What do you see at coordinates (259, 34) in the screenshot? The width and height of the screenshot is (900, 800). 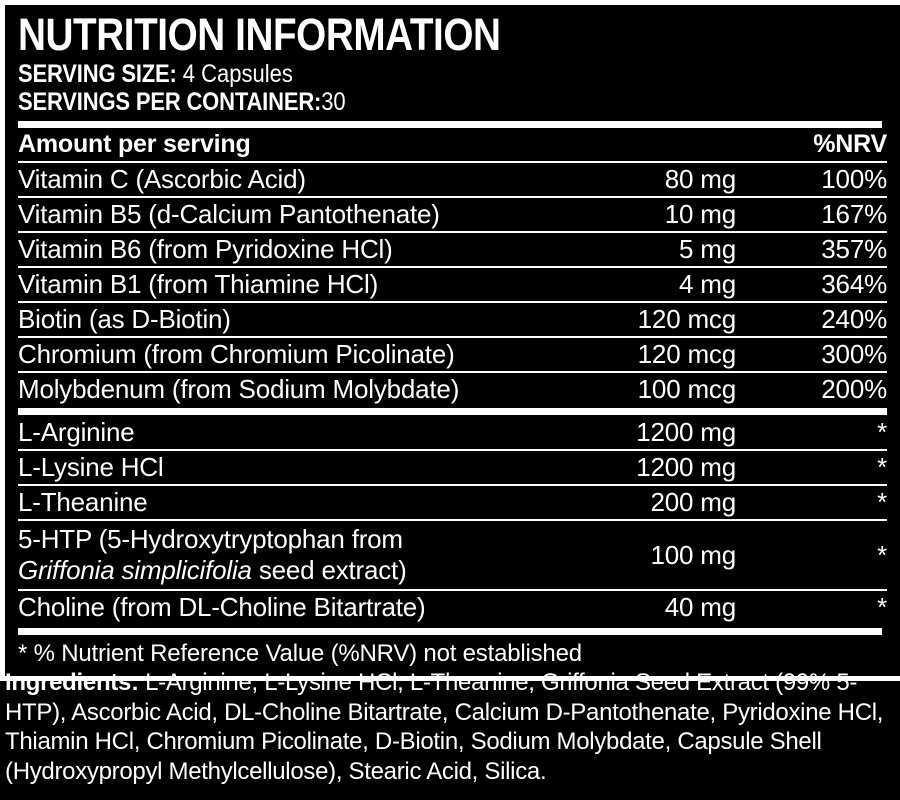 I see `page-title: NUTRITION INFORMATION` at bounding box center [259, 34].